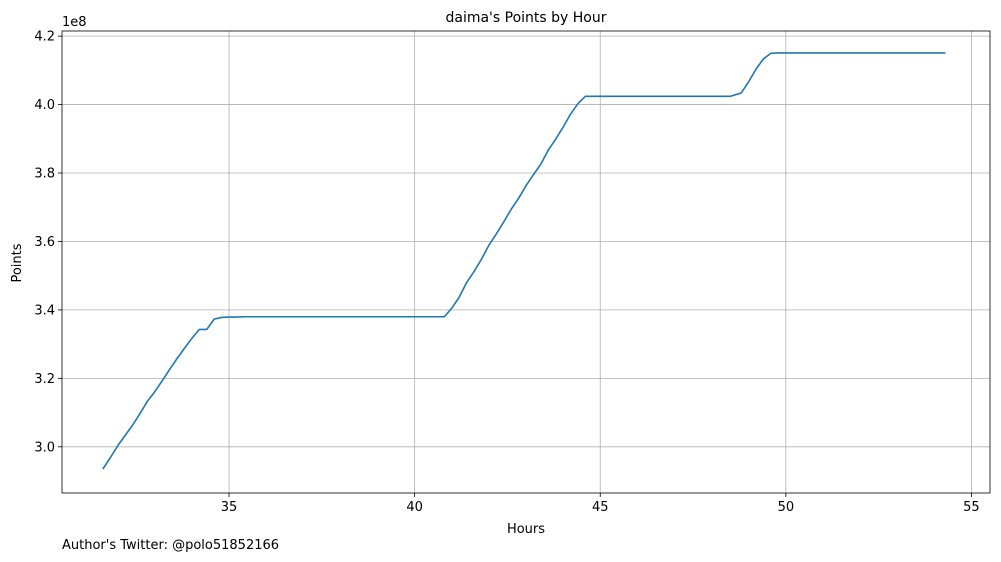  Describe the element at coordinates (971, 507) in the screenshot. I see `x-tick-label: 55` at that location.